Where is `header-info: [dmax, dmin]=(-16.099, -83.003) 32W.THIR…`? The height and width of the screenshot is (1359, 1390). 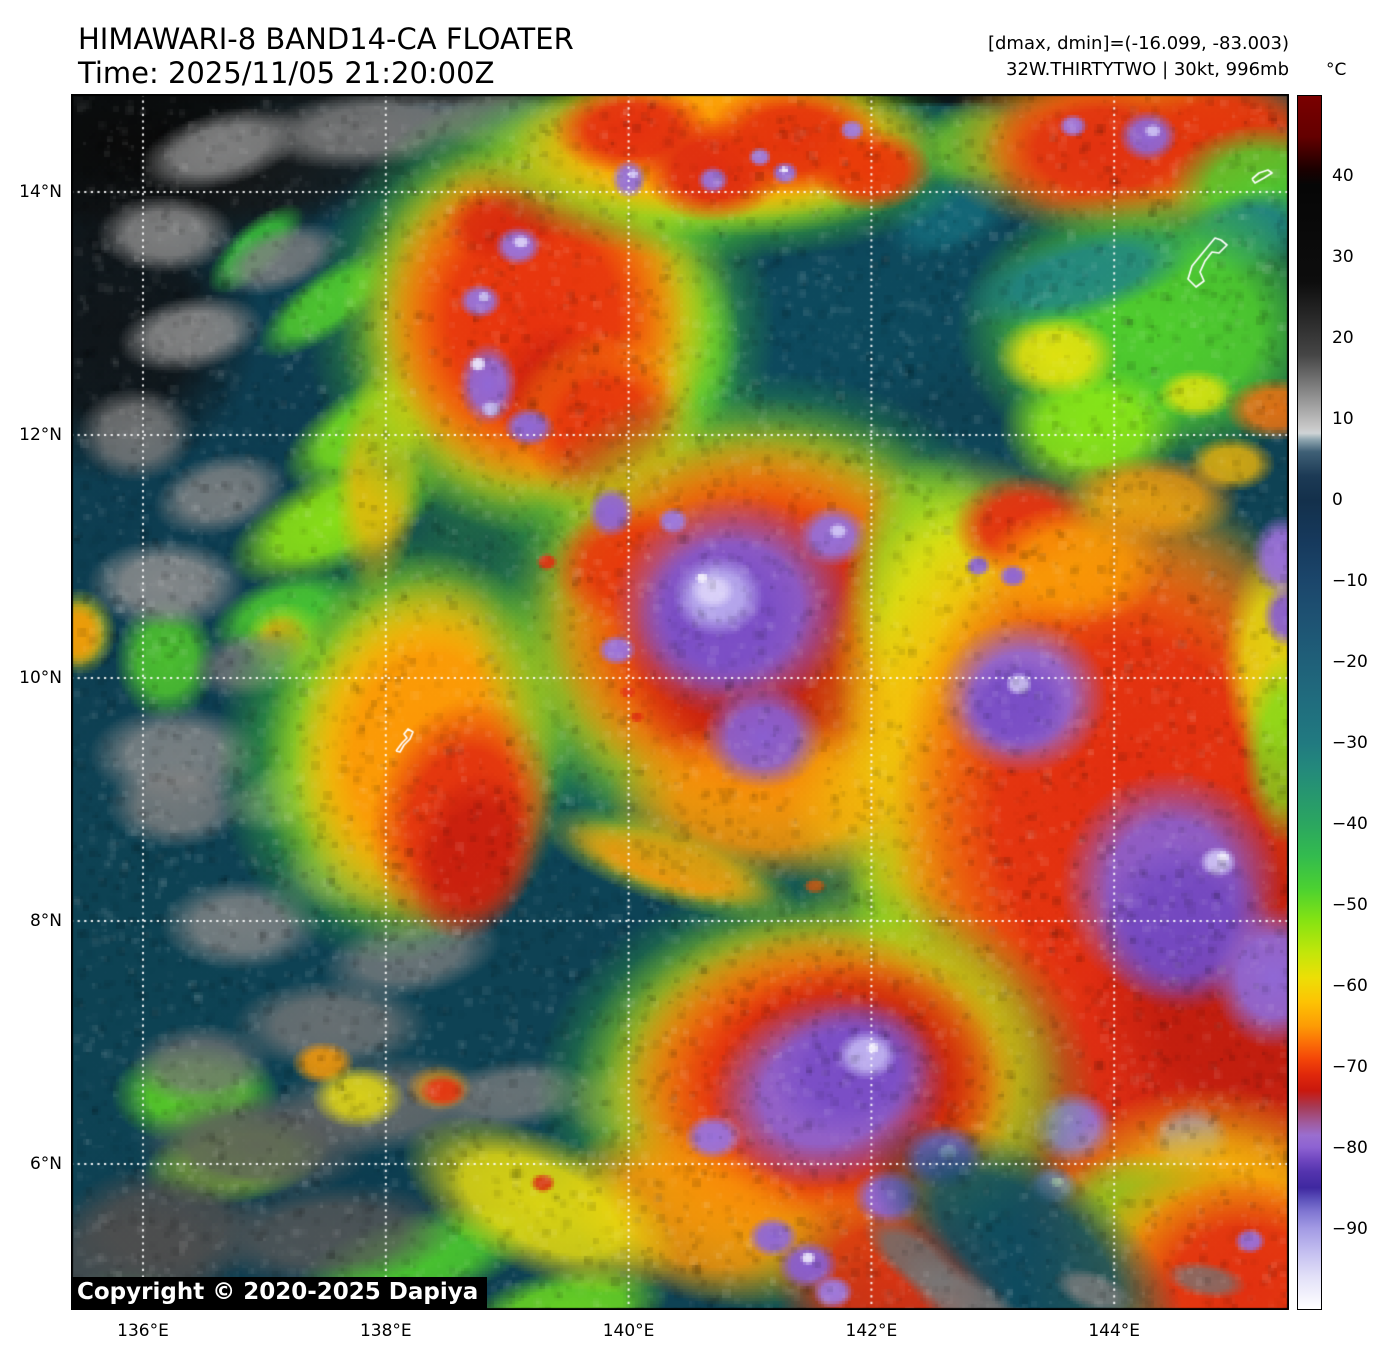
header-info: [dmax, dmin]=(-16.099, -83.003) 32W.THIR… is located at coordinates (1138, 57).